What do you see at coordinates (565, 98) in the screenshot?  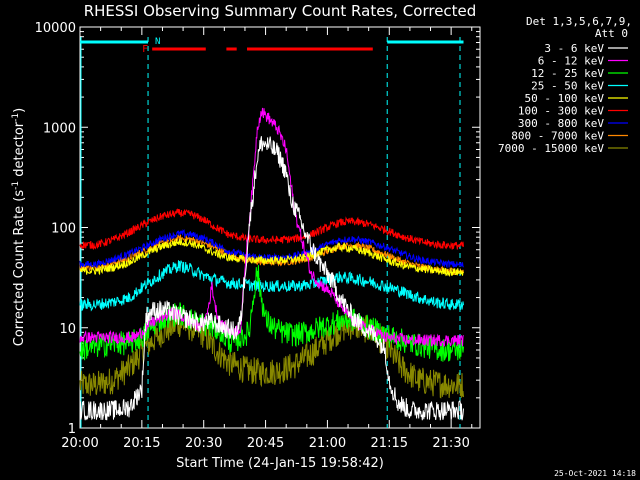 I see `legend-label-4: 50 - 100 keV` at bounding box center [565, 98].